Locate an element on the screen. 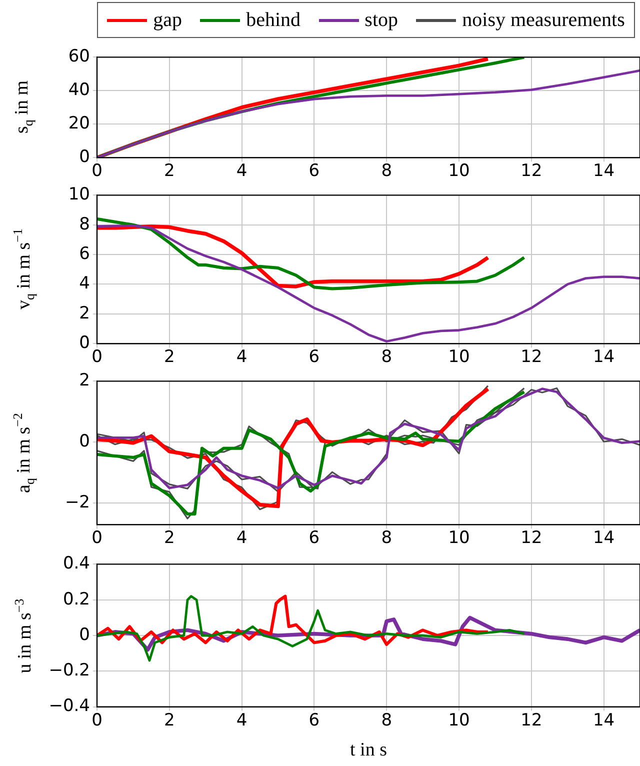  legend-label: stop is located at coordinates (381, 20).